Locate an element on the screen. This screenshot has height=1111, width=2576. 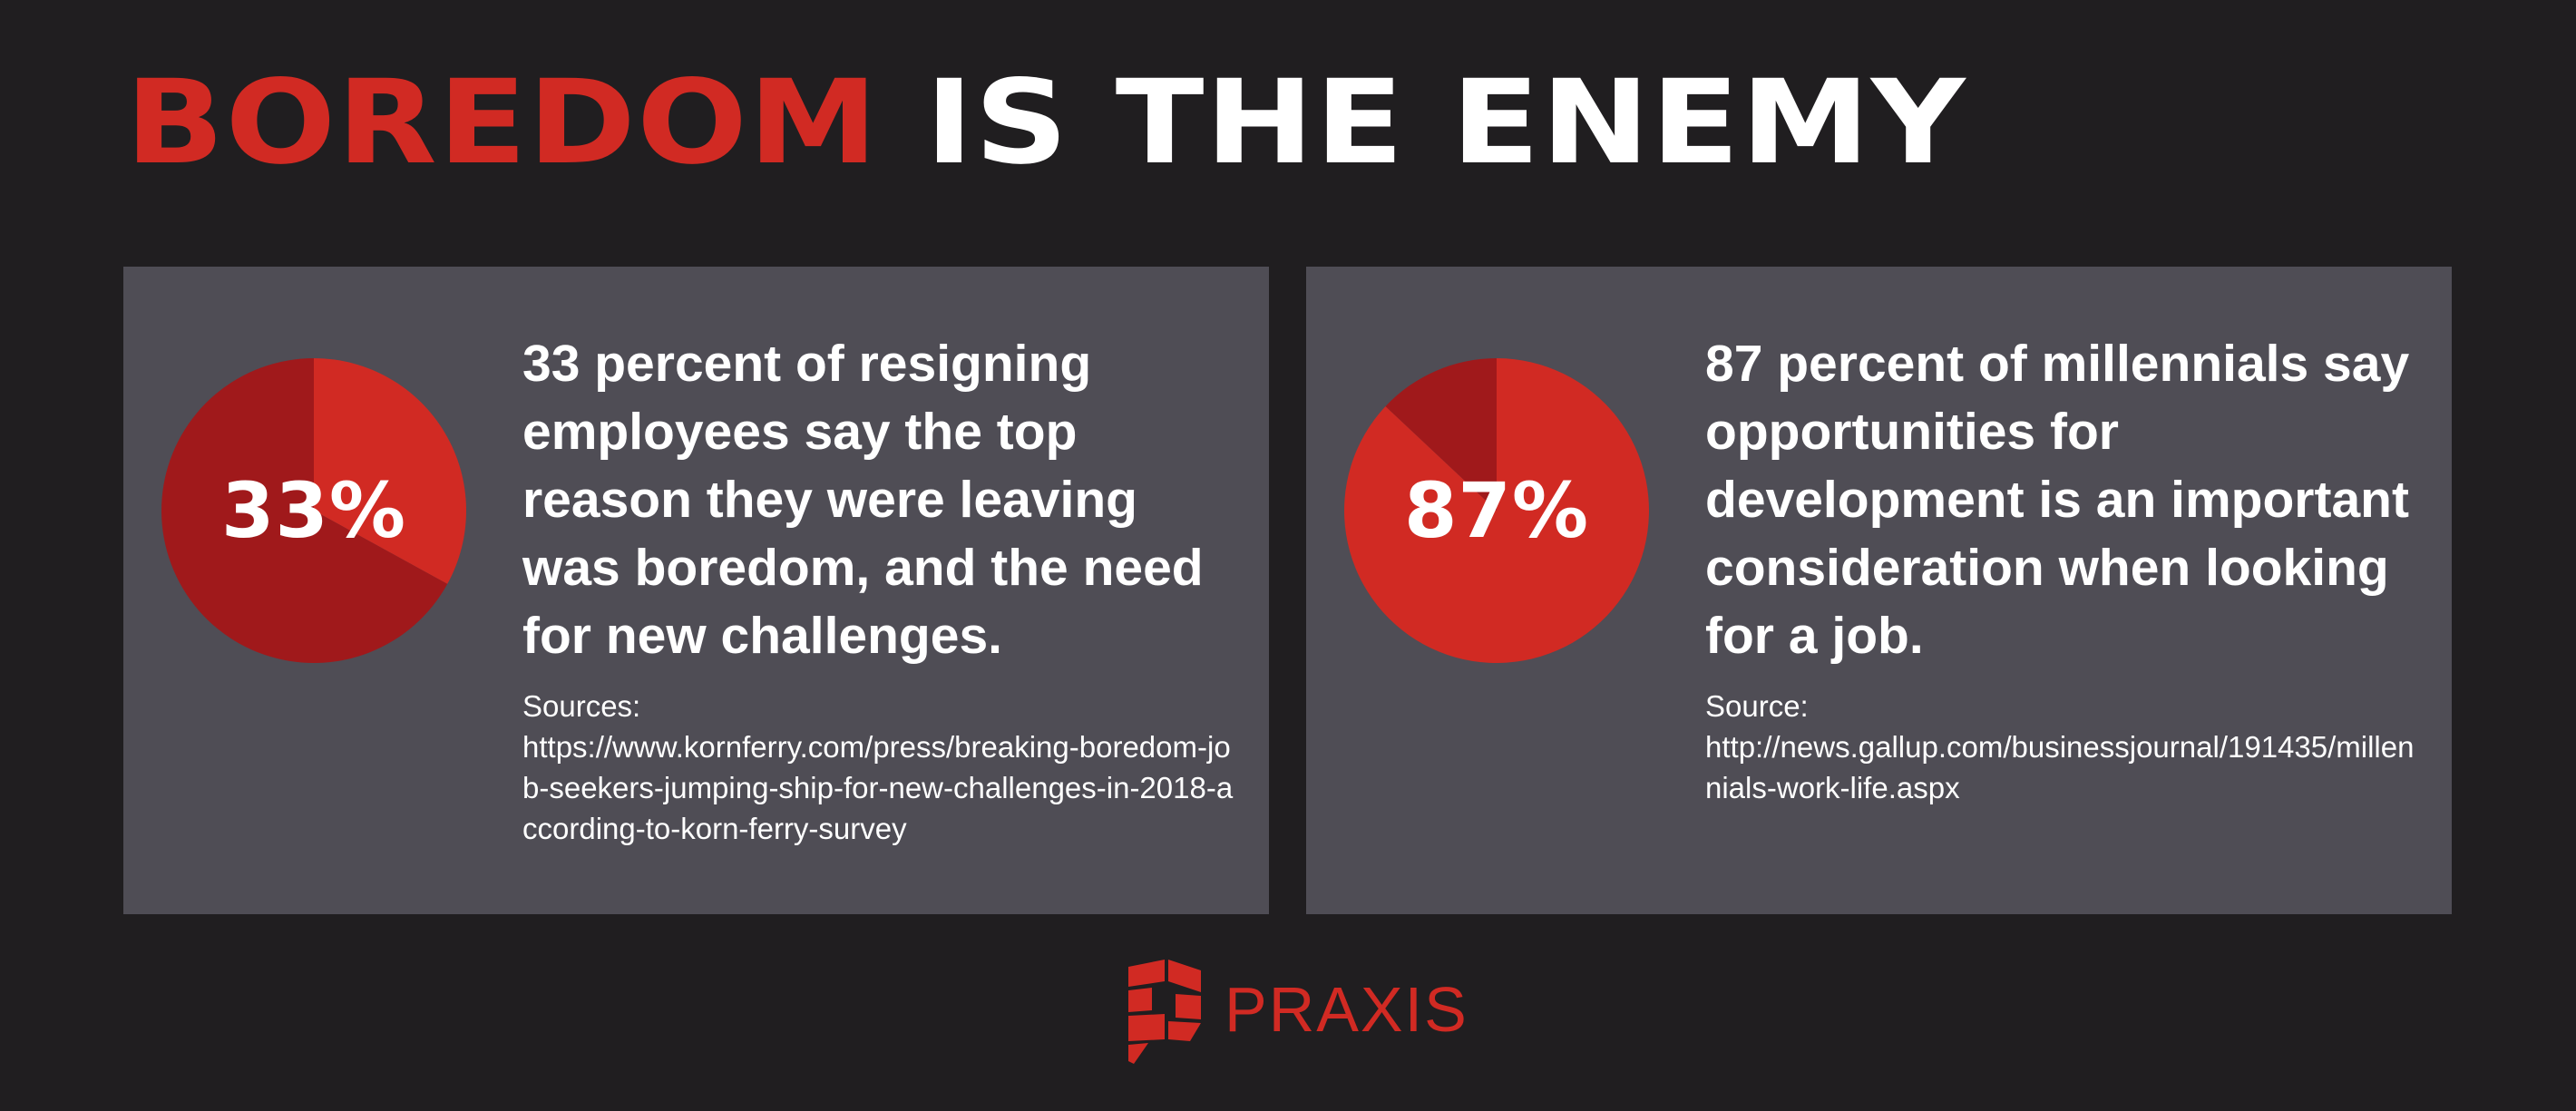
logo-text: PRAXIS is located at coordinates (1347, 1009).